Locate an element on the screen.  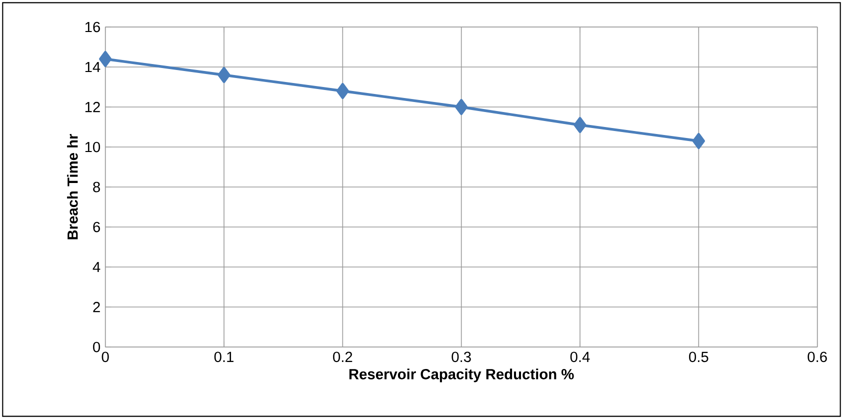
y-tick-label: 4 is located at coordinates (96, 267).